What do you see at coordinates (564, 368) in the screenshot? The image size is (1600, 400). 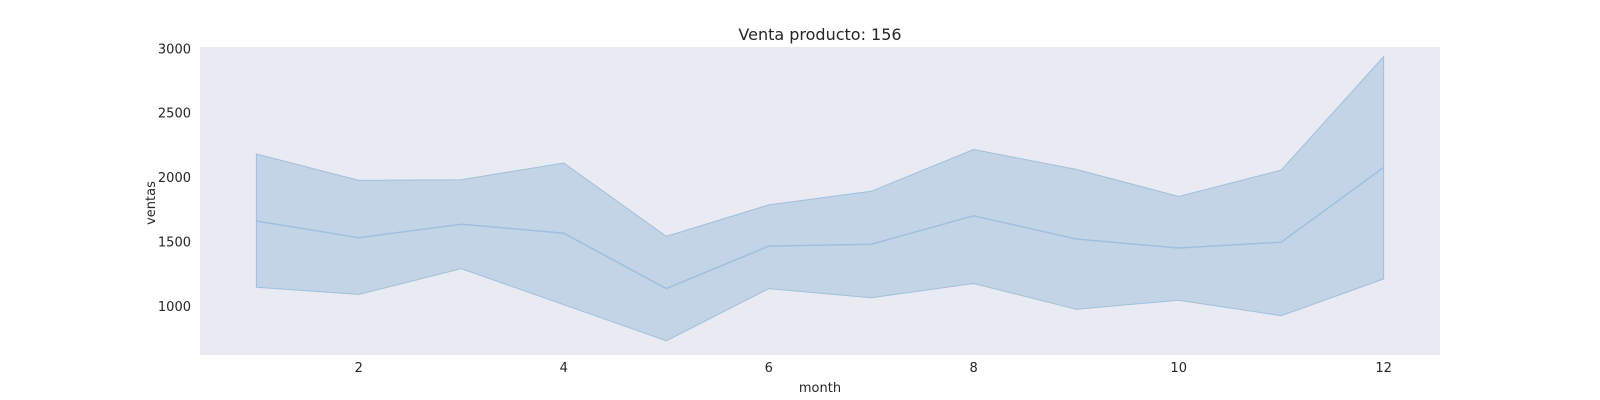 I see `x-tick-label: 4` at bounding box center [564, 368].